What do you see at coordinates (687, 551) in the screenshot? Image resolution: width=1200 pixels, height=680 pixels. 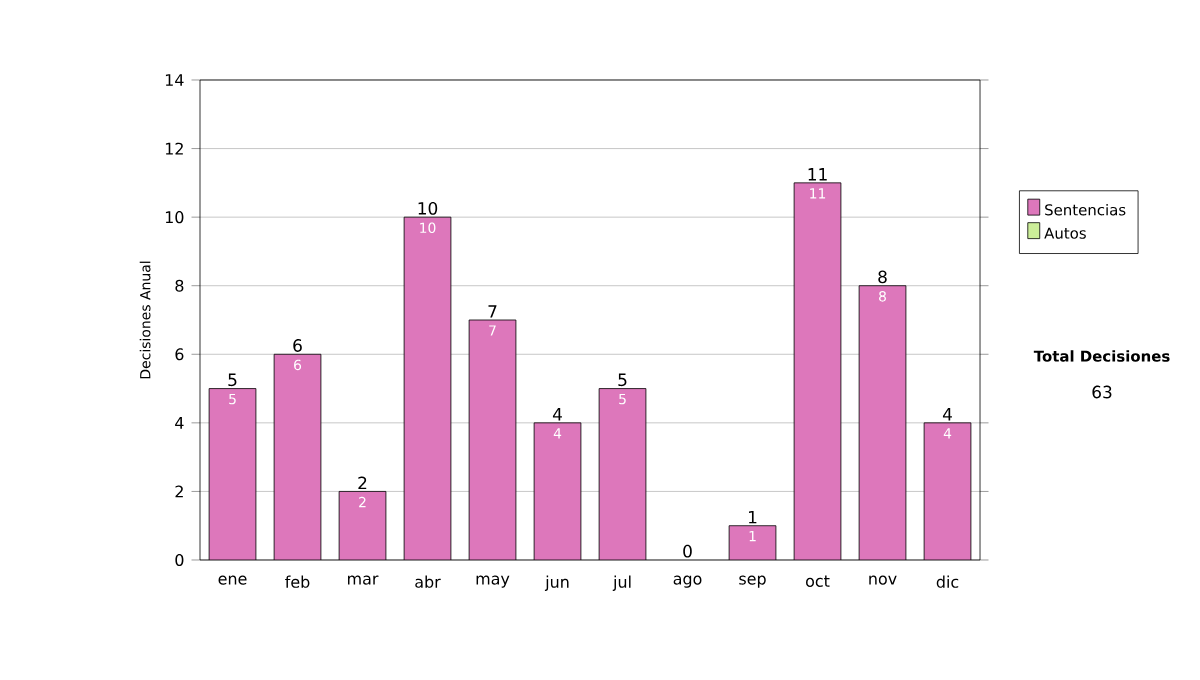 I see `total-label: 0` at bounding box center [687, 551].